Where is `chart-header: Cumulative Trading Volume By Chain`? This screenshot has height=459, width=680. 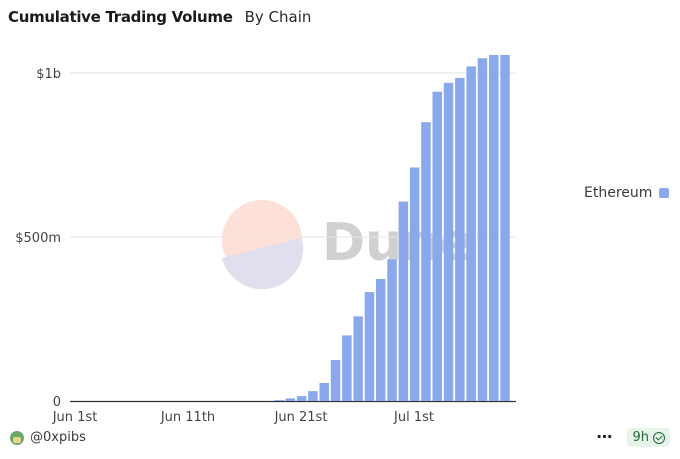
chart-header: Cumulative Trading Volume By Chain is located at coordinates (159, 17).